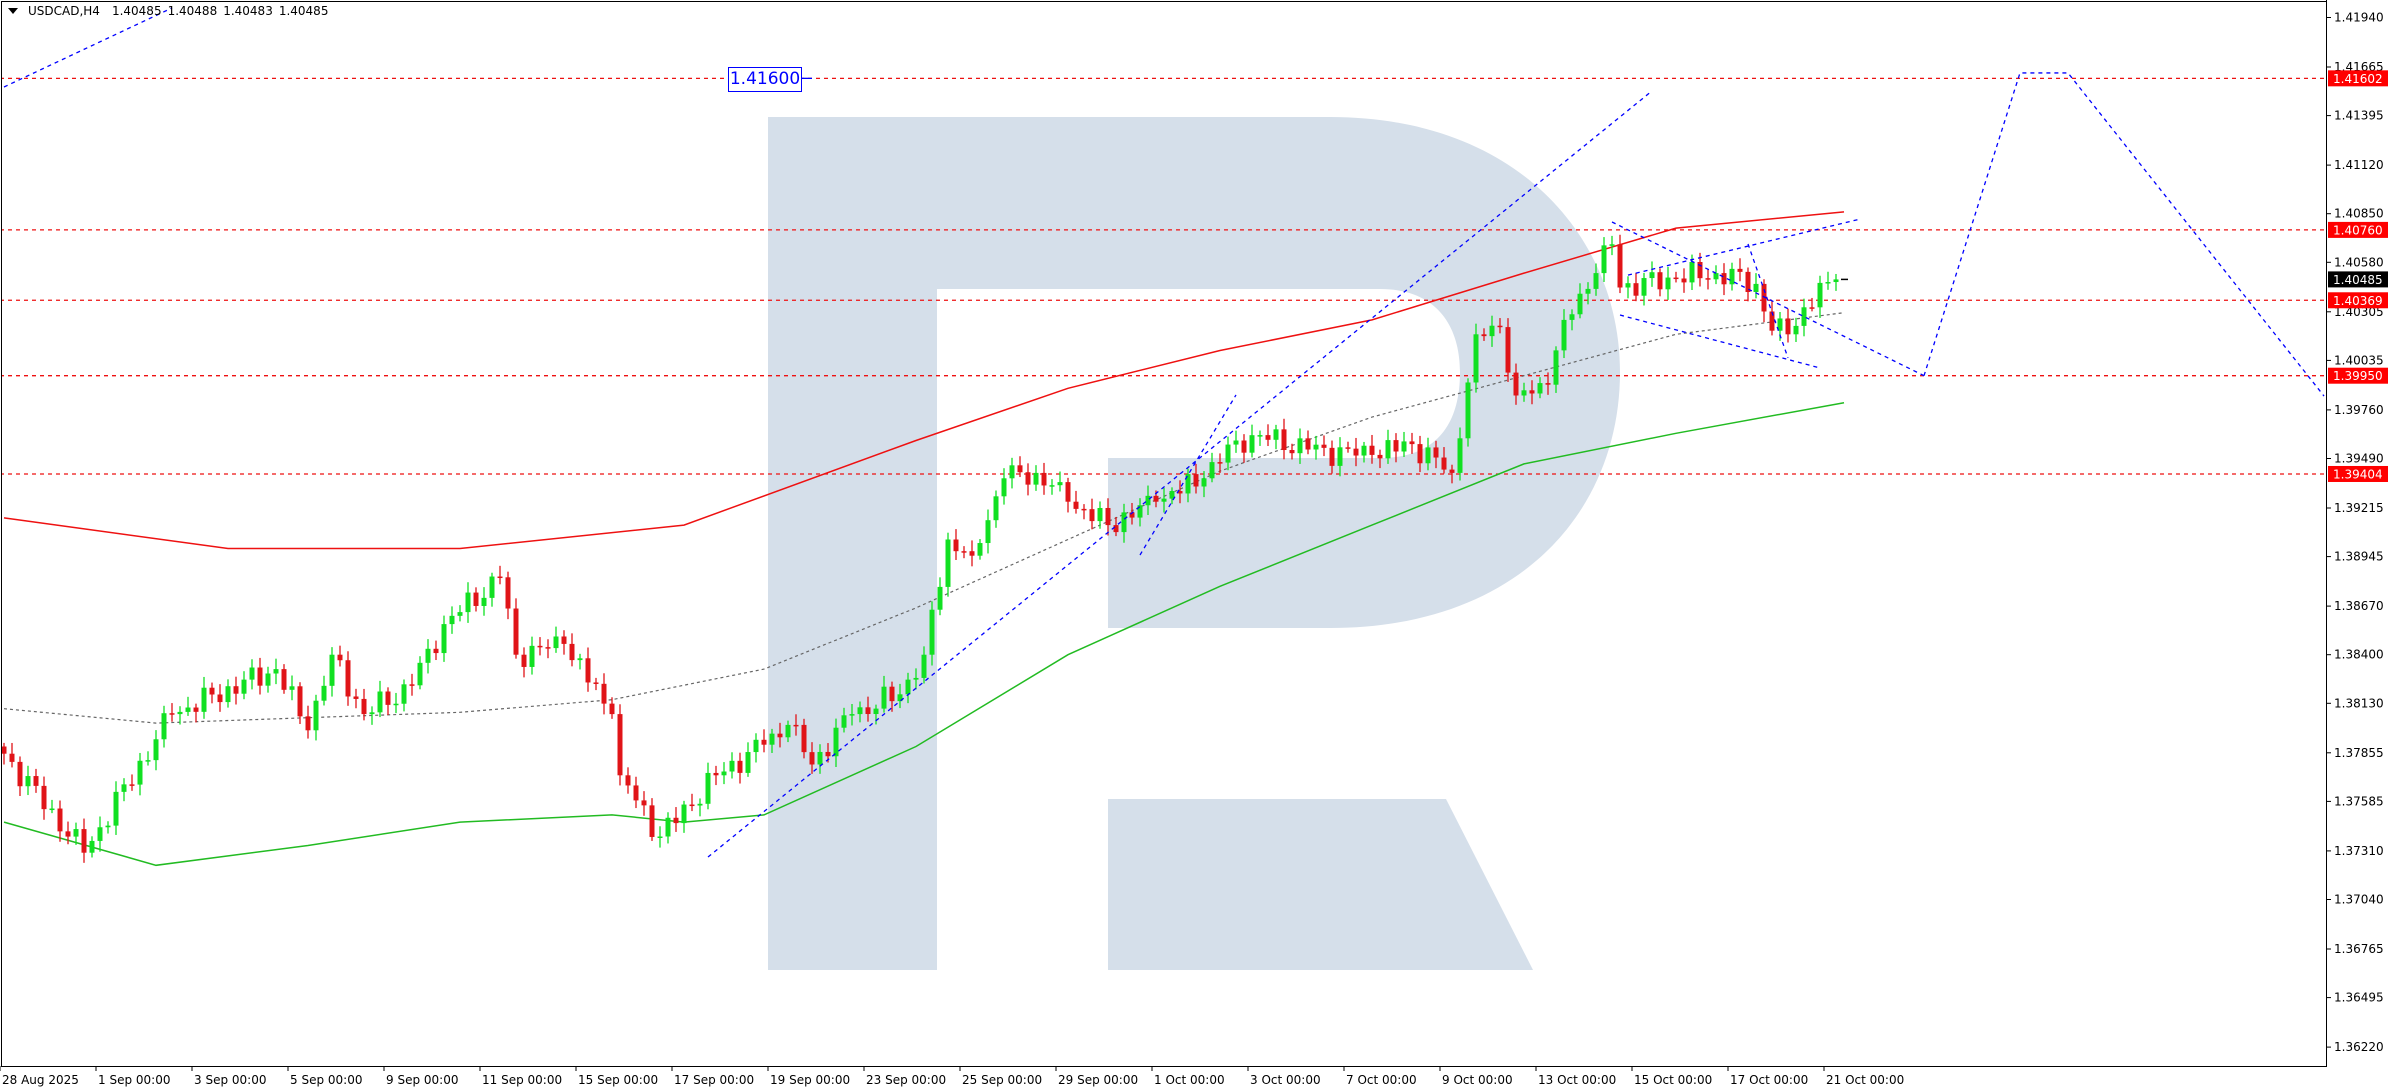 This screenshot has width=2390, height=1090. I want to click on time-tick-label: 23 Sep 00:00, so click(906, 1080).